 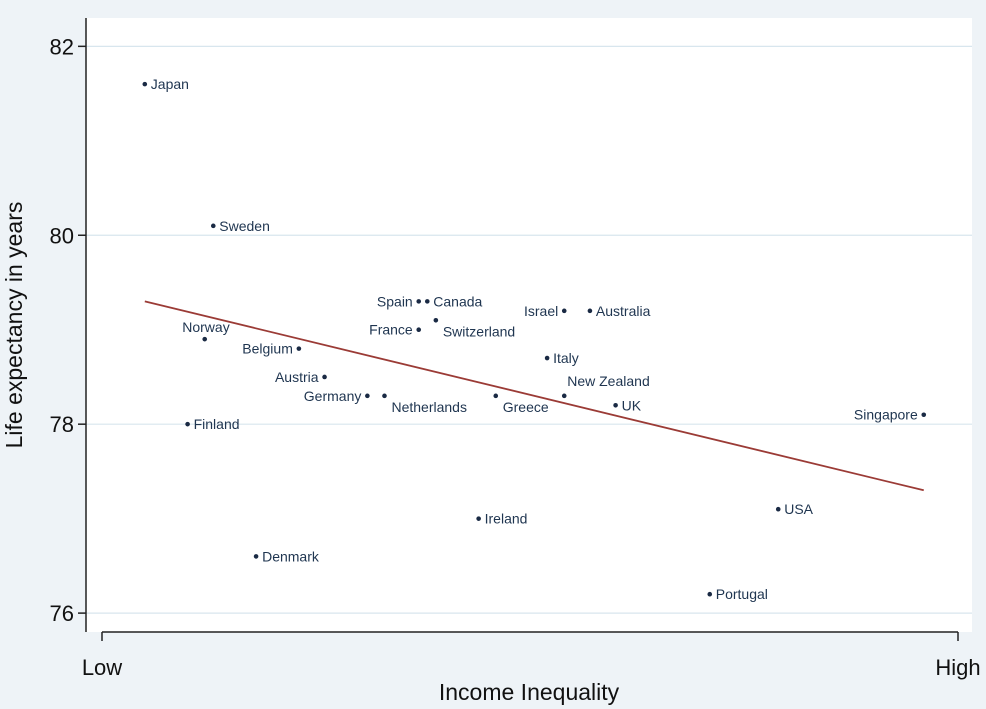 I want to click on point-denmark, so click(x=256, y=556).